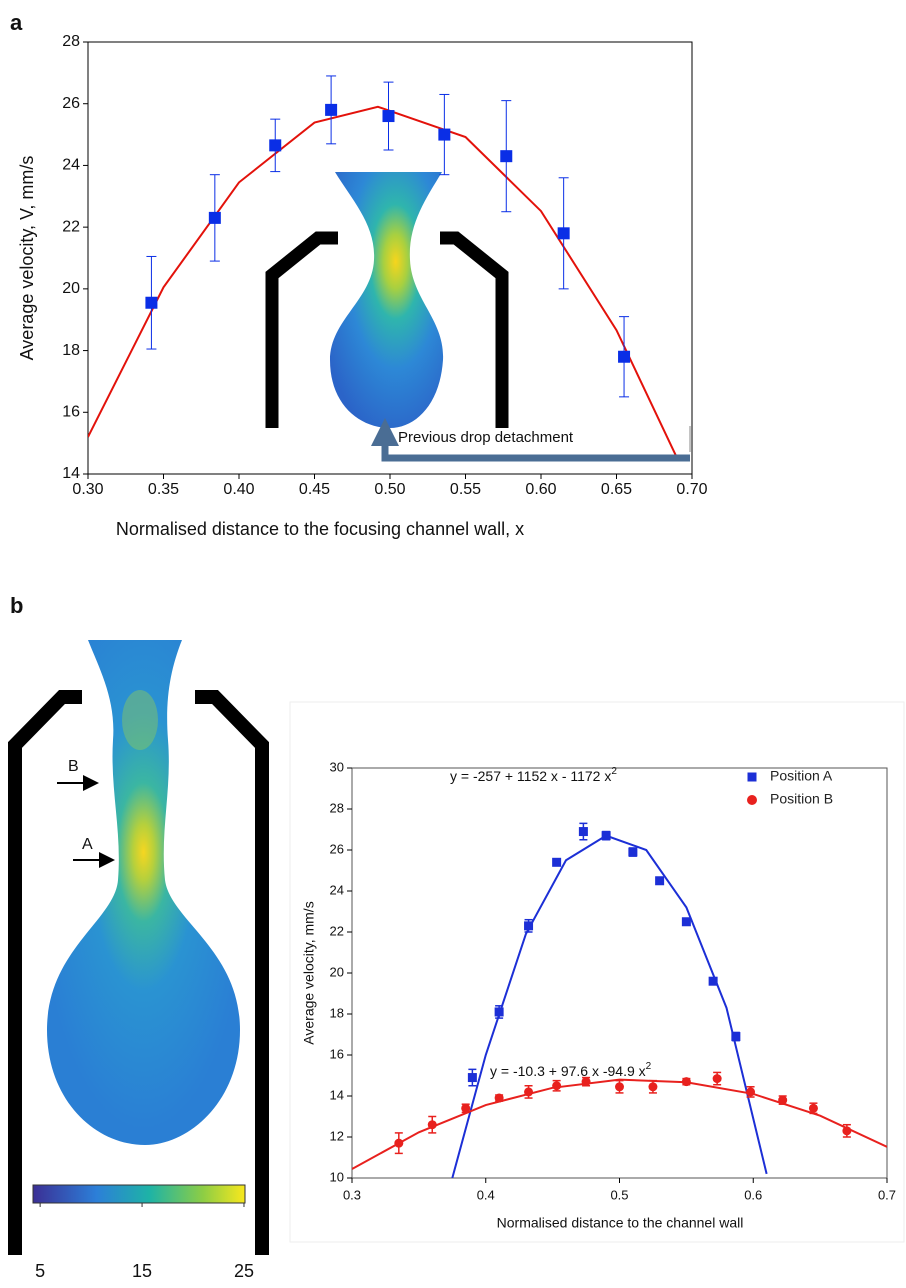  I want to click on legend-label: Position B, so click(801, 799).